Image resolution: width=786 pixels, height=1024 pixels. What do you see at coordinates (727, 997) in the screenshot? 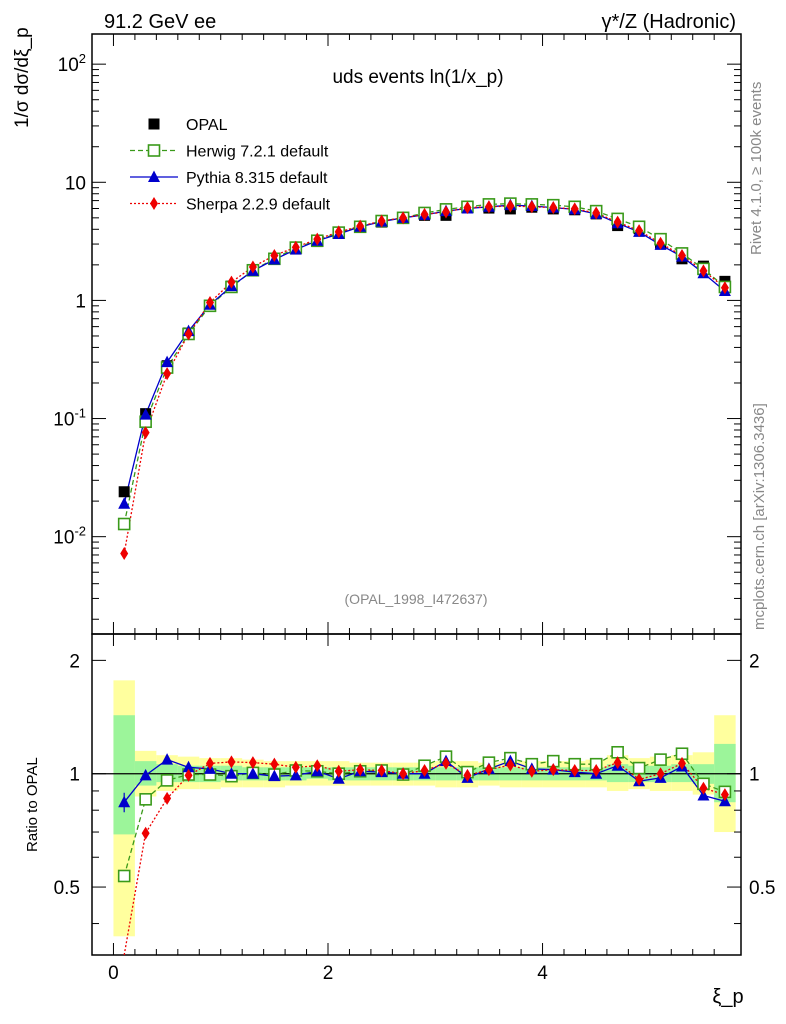
I see `x-axis-label: ξ_p` at bounding box center [727, 997].